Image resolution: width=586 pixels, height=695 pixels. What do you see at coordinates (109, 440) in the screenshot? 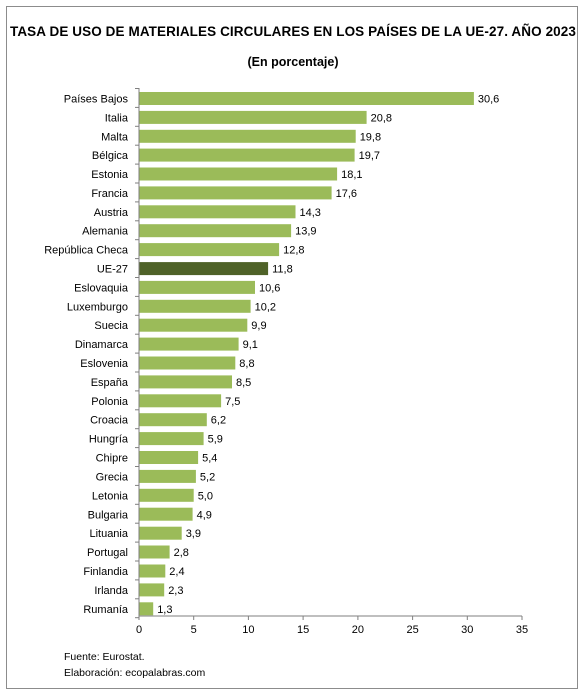
I see `category-label: Hungría` at bounding box center [109, 440].